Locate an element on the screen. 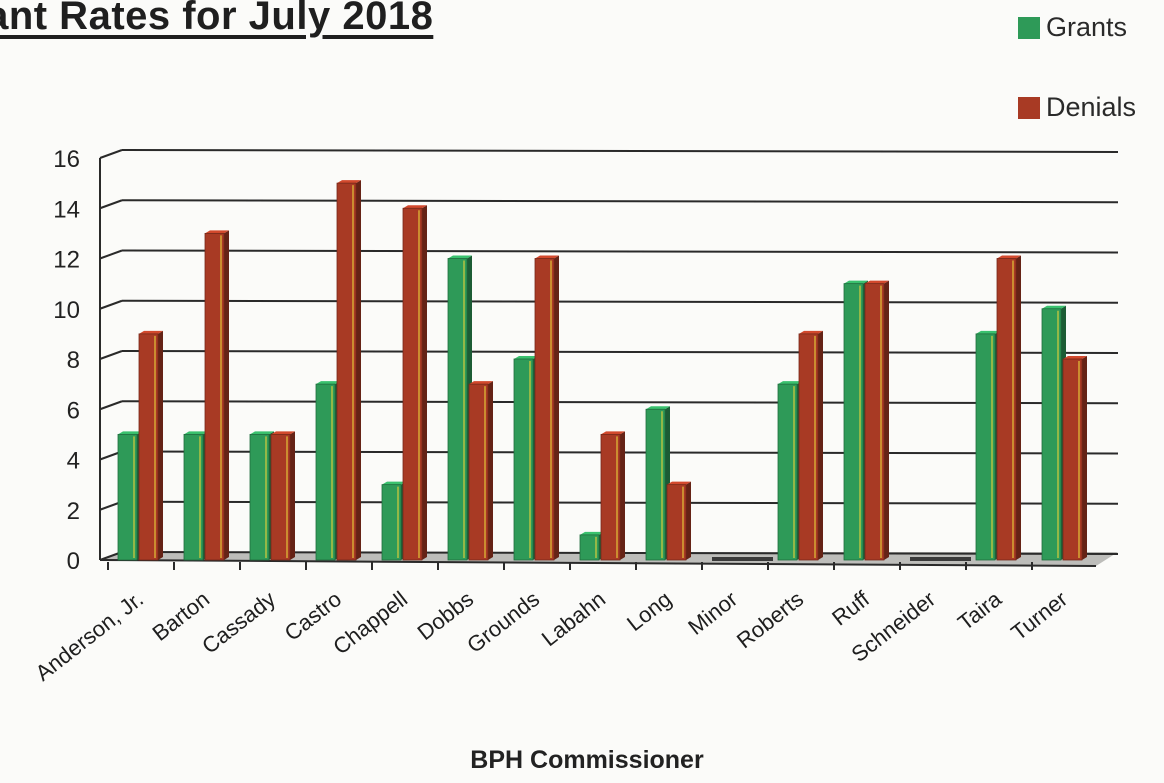 The height and width of the screenshot is (783, 1164). bar-denials-1-top is located at coordinates (217, 232).